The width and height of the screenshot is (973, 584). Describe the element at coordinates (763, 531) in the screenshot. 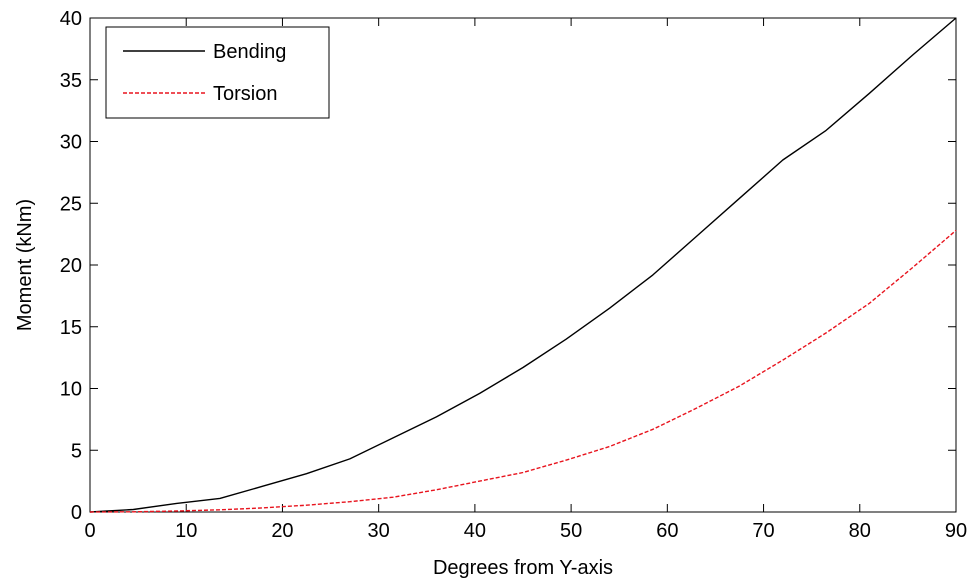

I see `x-tick-label: 70` at that location.